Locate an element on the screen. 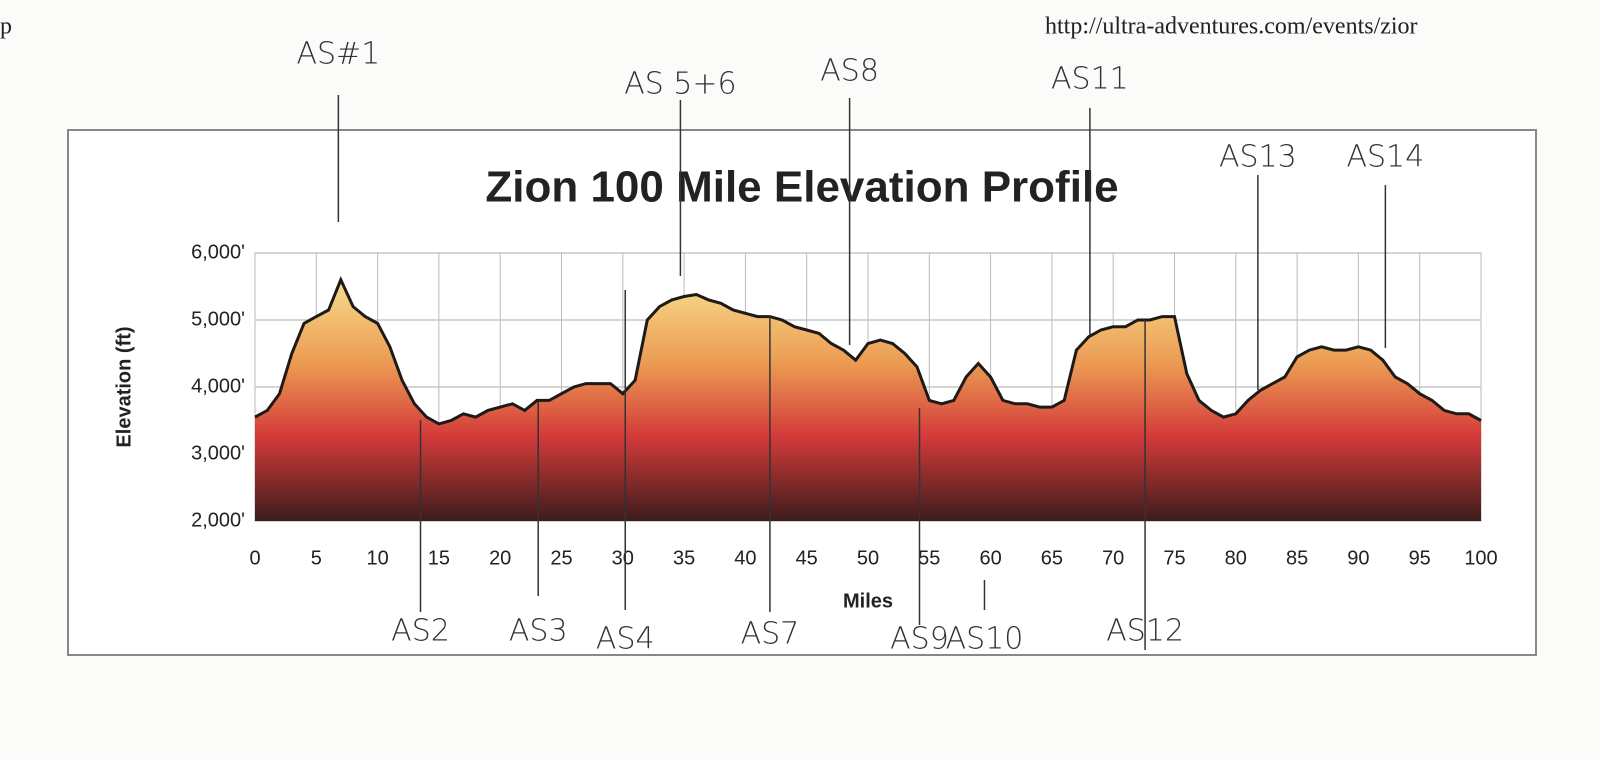  y-tick-label: 3,000' is located at coordinates (218, 453).